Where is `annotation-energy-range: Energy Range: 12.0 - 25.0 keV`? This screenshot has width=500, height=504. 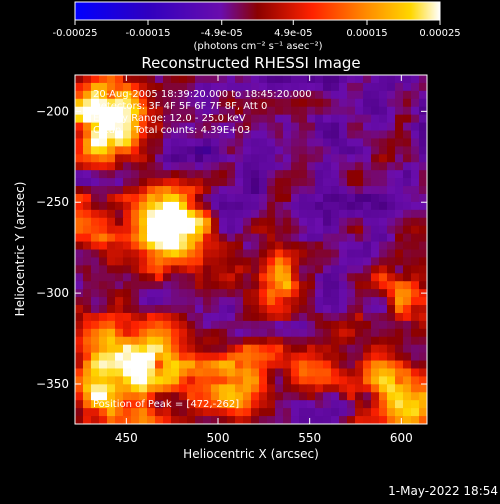
annotation-energy-range: Energy Range: 12.0 - 25.0 keV is located at coordinates (169, 118).